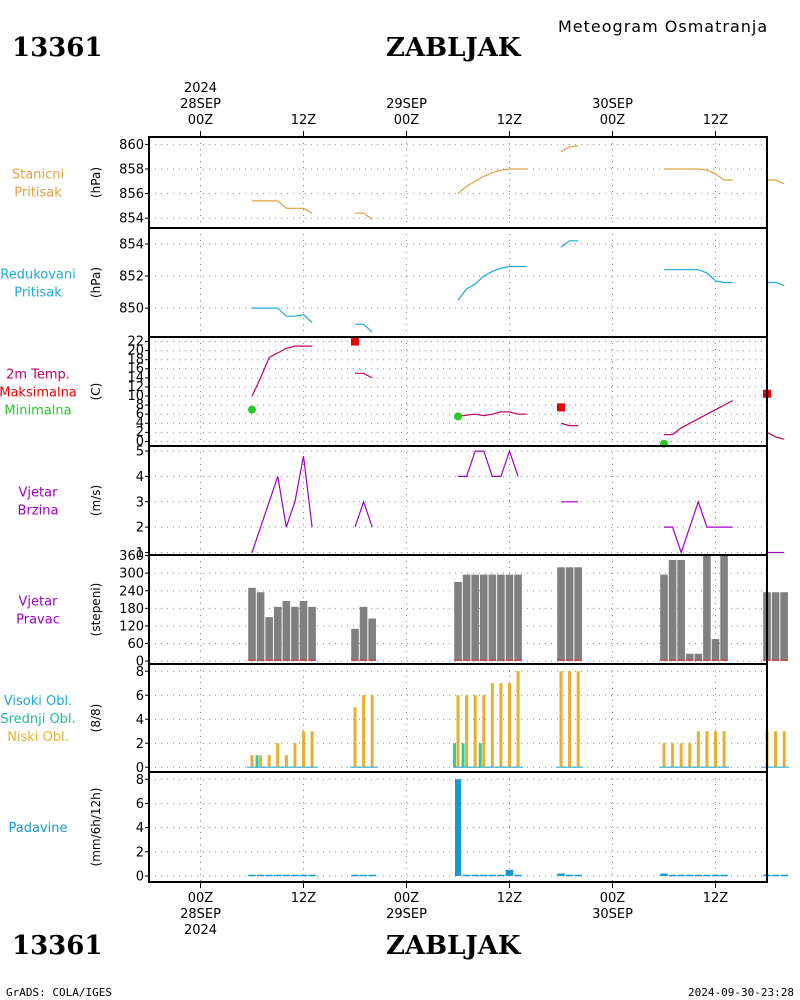 This screenshot has height=1000, width=800. What do you see at coordinates (612, 104) in the screenshot?
I see `x-tick-label-top: 30SEP` at bounding box center [612, 104].